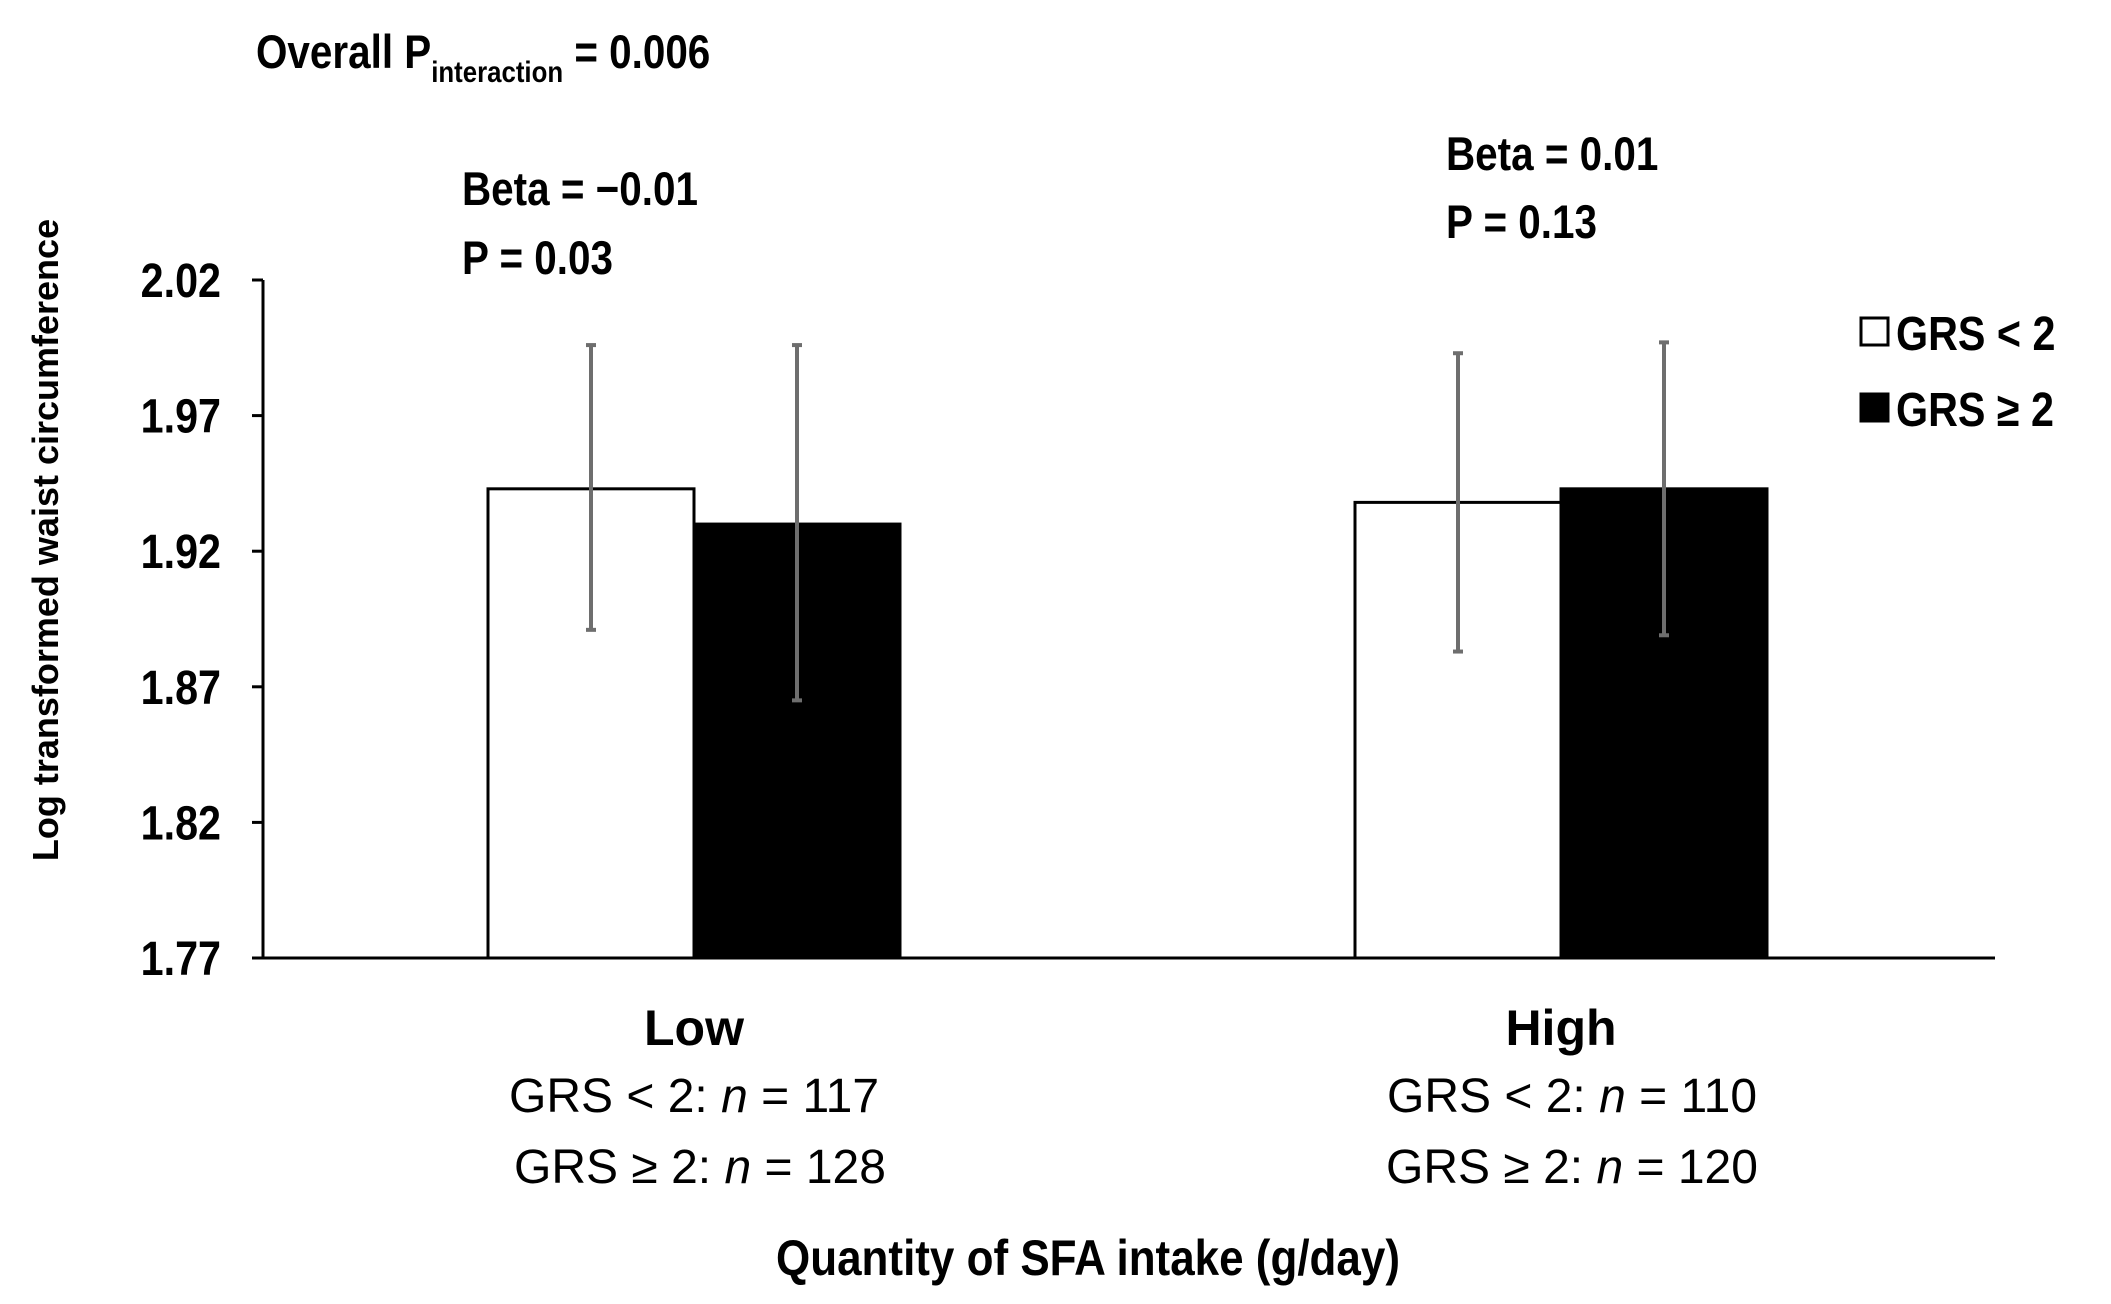  What do you see at coordinates (1572, 1096) in the screenshot?
I see `high-n-grs-lt2: GRS < 2: n = 110` at bounding box center [1572, 1096].